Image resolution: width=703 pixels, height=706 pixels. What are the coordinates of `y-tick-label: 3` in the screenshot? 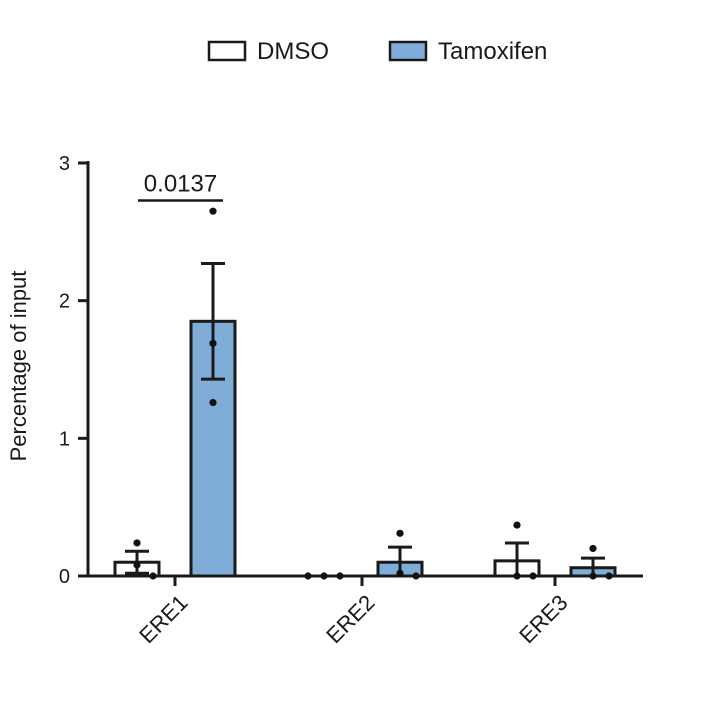 It's located at (64, 164).